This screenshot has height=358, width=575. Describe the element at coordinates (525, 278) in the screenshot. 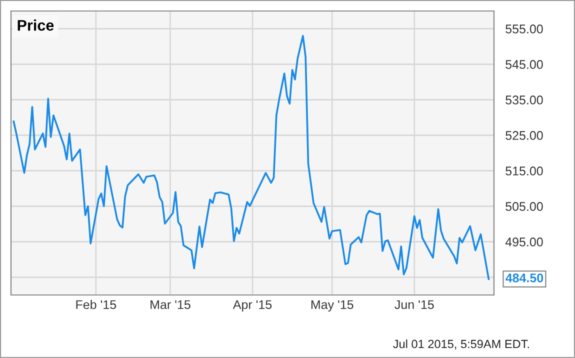

I see `annotation: 484.50` at that location.